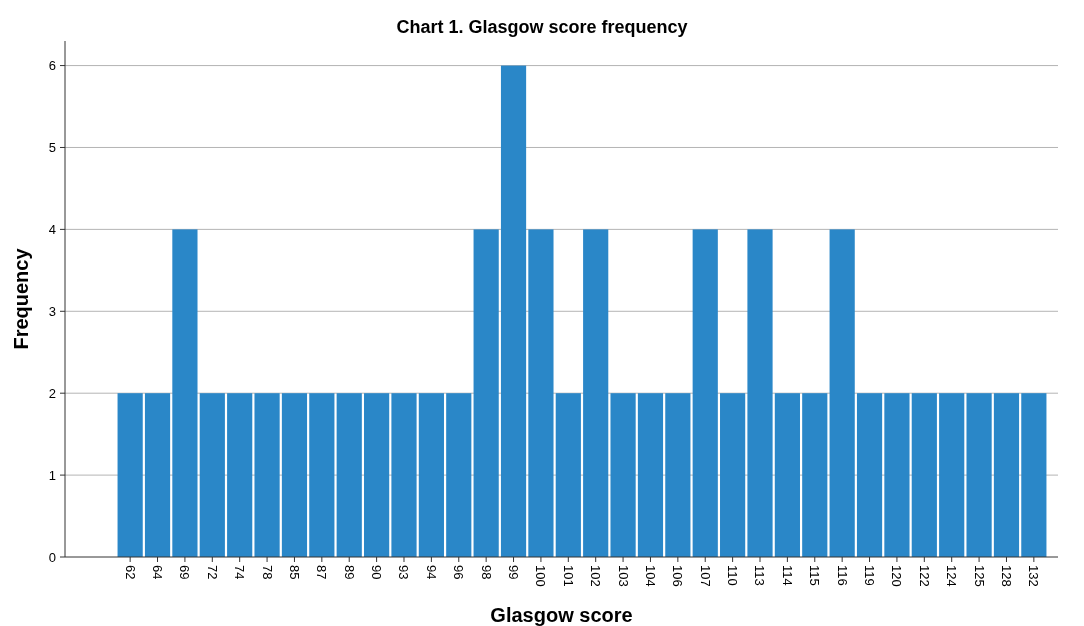 The width and height of the screenshot is (1084, 626). Describe the element at coordinates (760, 575) in the screenshot. I see `x-tick-label: 113` at that location.